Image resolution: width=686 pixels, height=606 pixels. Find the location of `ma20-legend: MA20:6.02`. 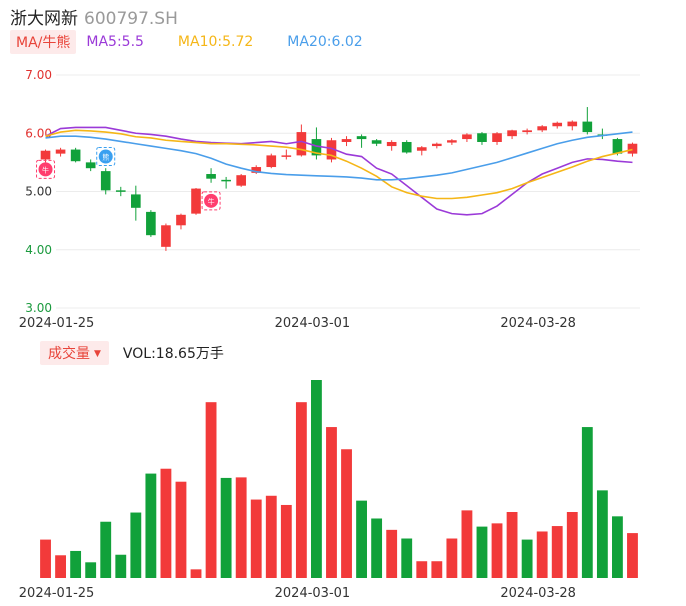

ma20-legend: MA20:6.02 is located at coordinates (325, 42).